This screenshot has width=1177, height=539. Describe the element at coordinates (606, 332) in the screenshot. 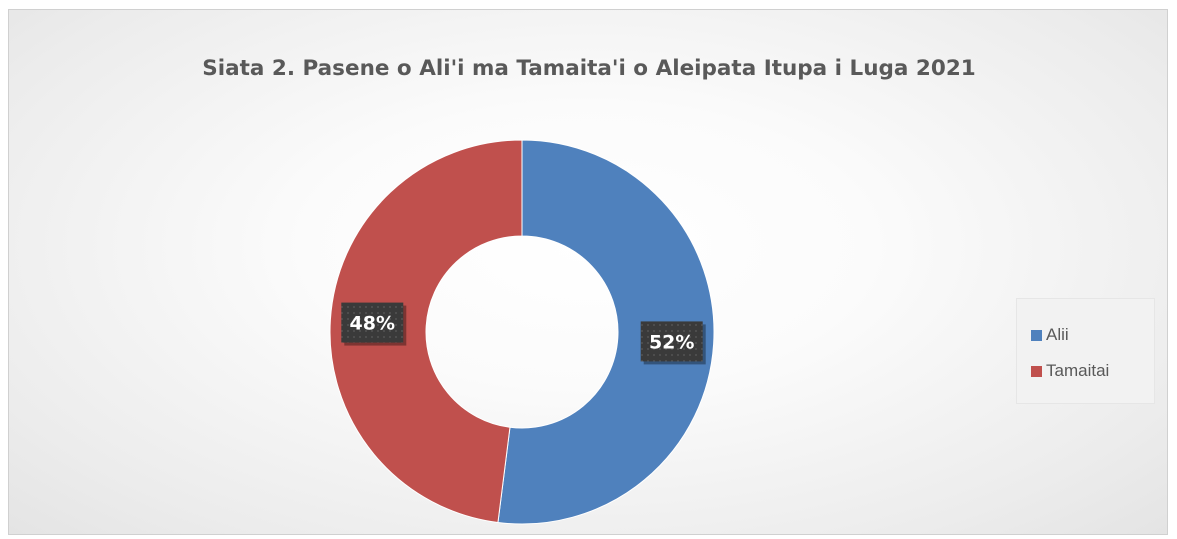

I see `donut-slice-alii` at that location.